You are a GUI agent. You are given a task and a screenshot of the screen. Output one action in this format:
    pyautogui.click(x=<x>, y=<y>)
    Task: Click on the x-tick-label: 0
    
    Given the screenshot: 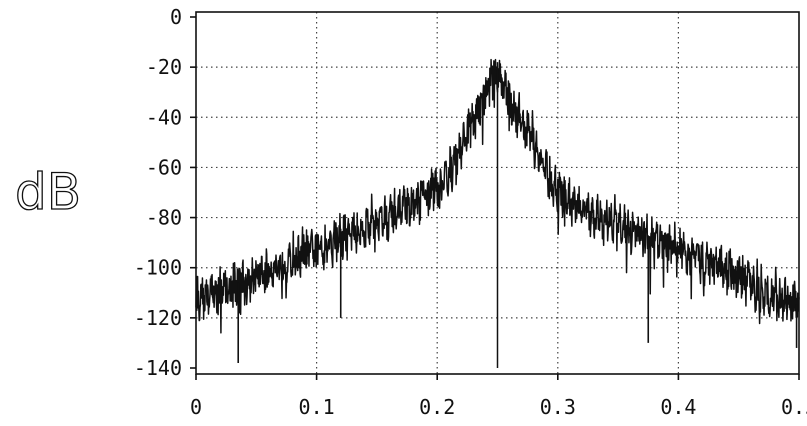 What is the action you would take?
    pyautogui.click(x=196, y=407)
    